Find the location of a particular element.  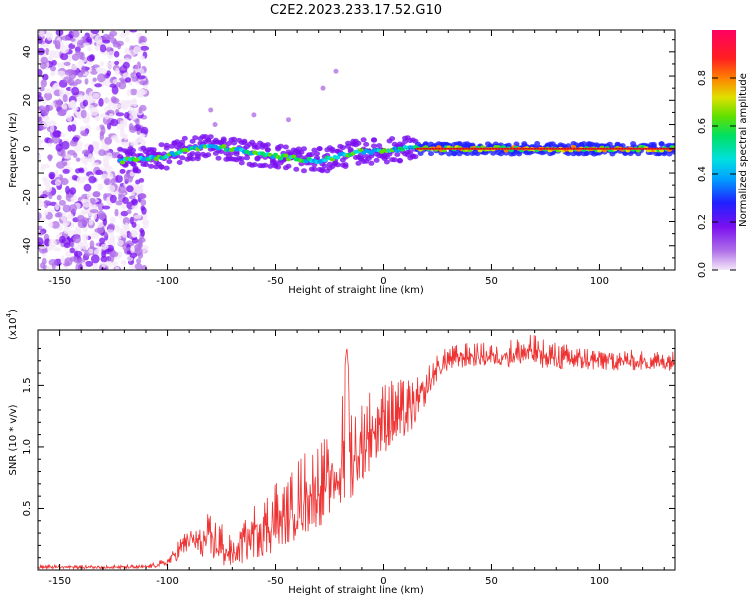

colorbar-label: Normalized spectral amplitude is located at coordinates (743, 150).